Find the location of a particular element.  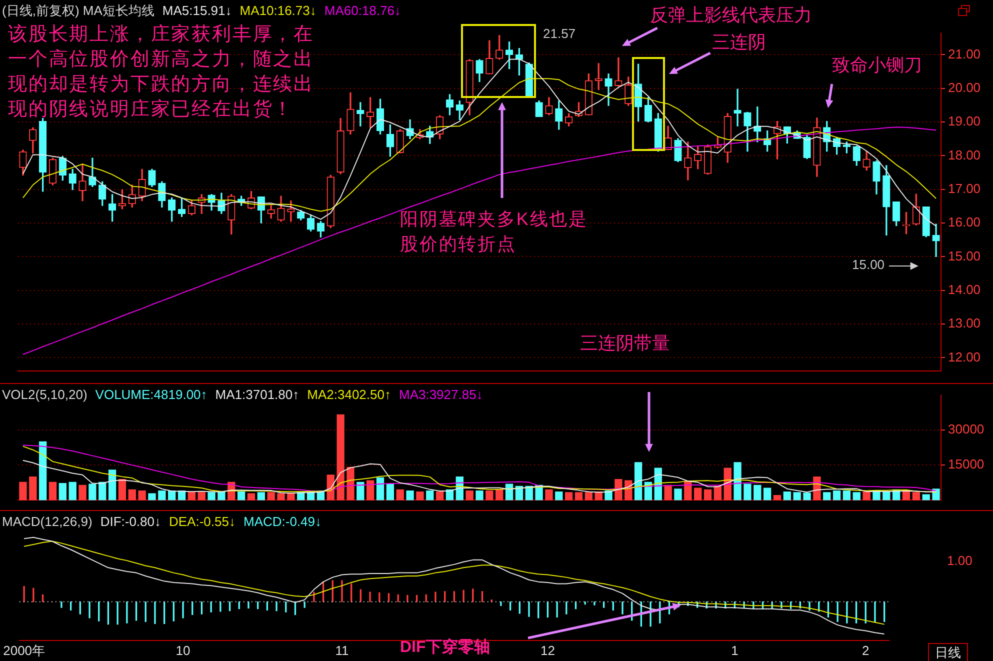

text: DEA:-0.55↓ is located at coordinates (202, 521).